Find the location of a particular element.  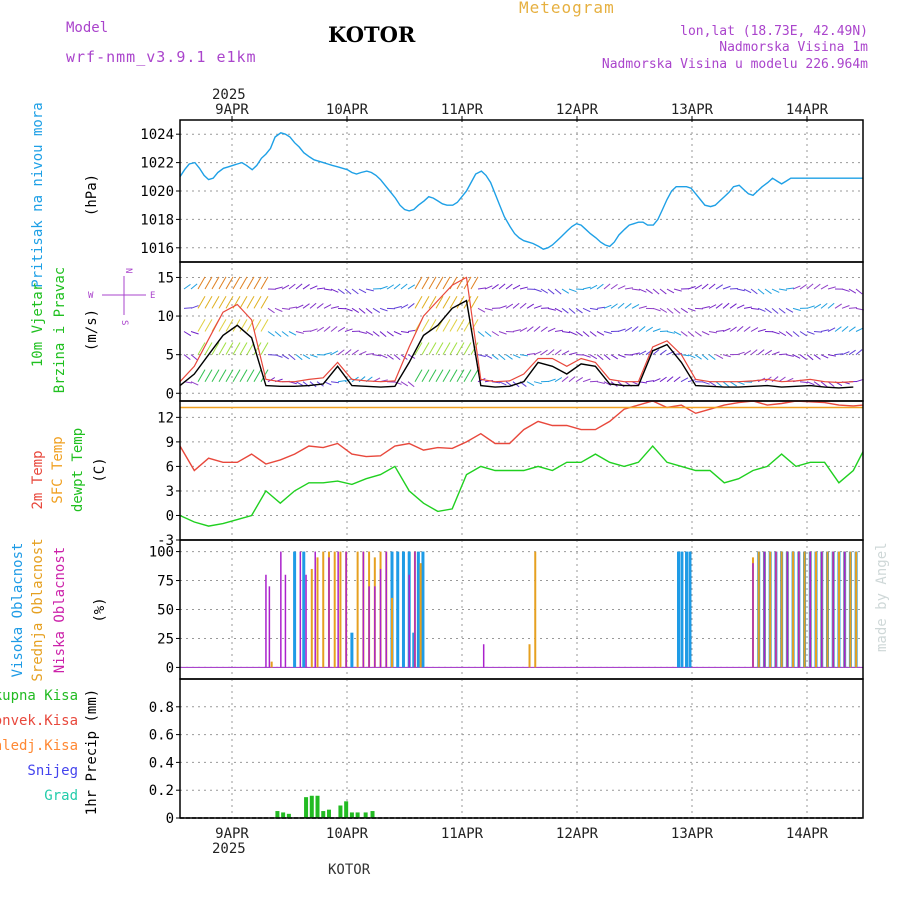

meteogram-title: Meteogram is located at coordinates (567, 8).